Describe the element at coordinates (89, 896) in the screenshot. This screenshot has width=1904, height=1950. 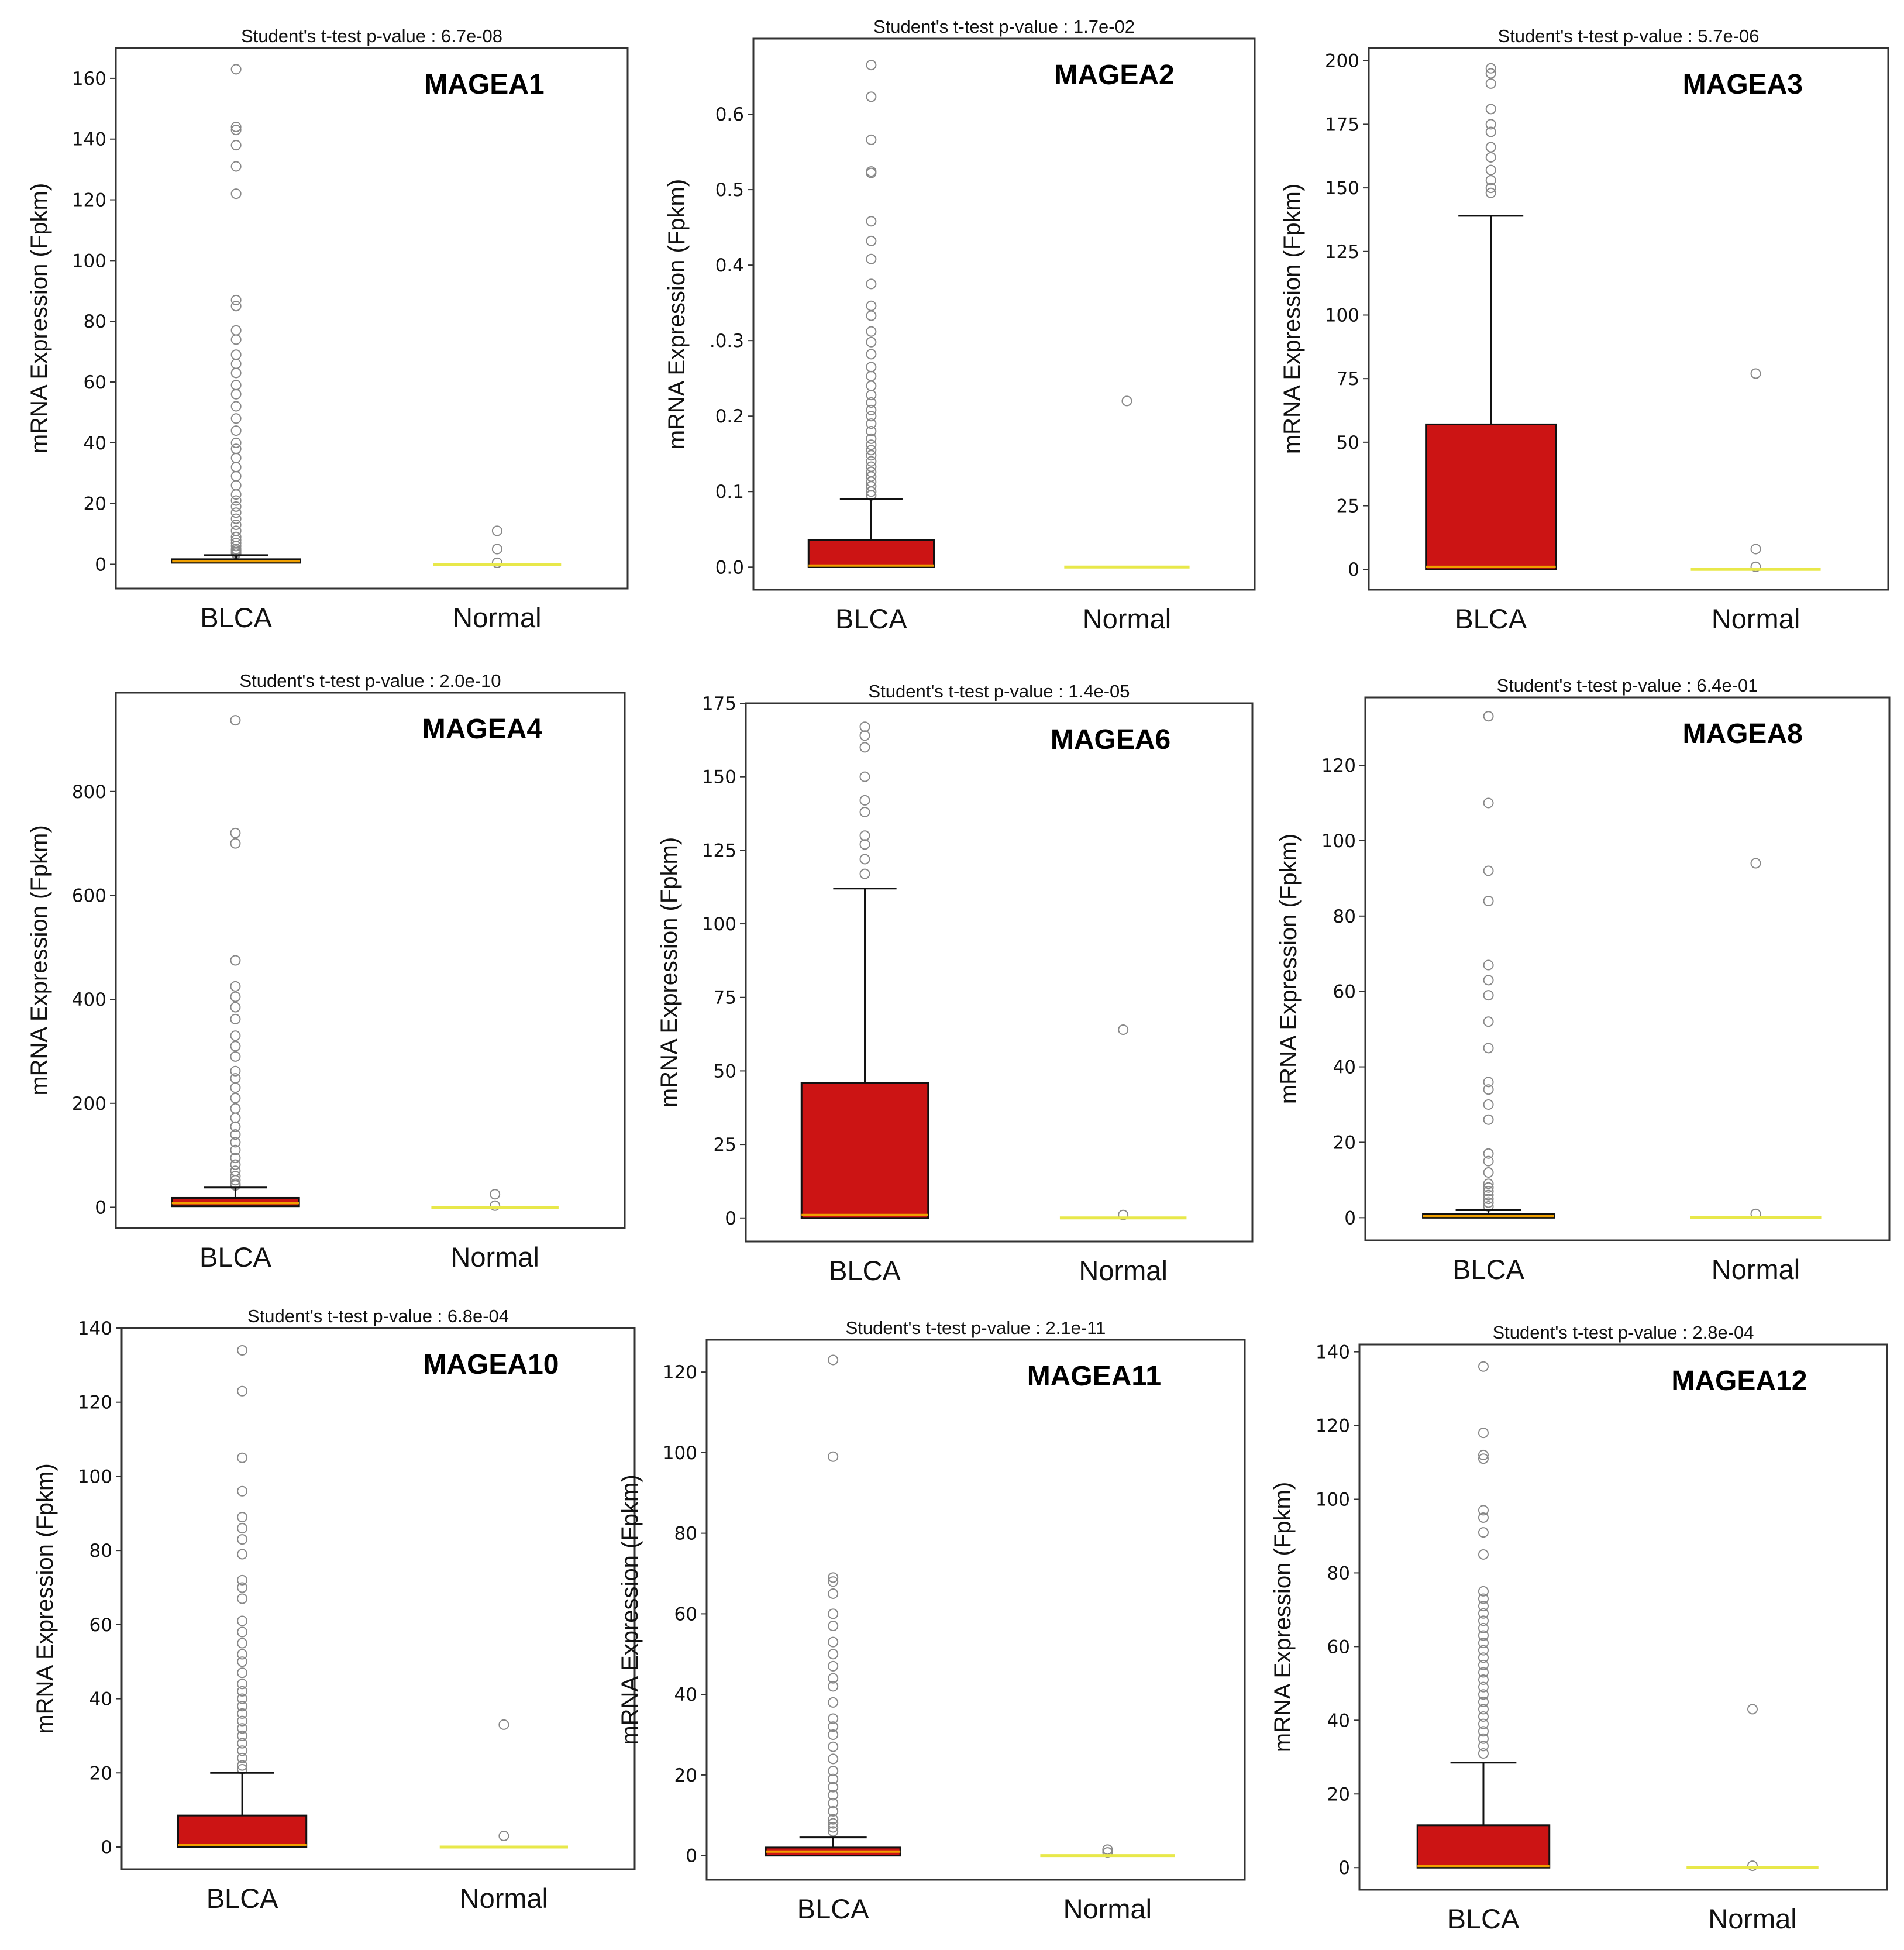
I see `y-tick-label: 600` at that location.